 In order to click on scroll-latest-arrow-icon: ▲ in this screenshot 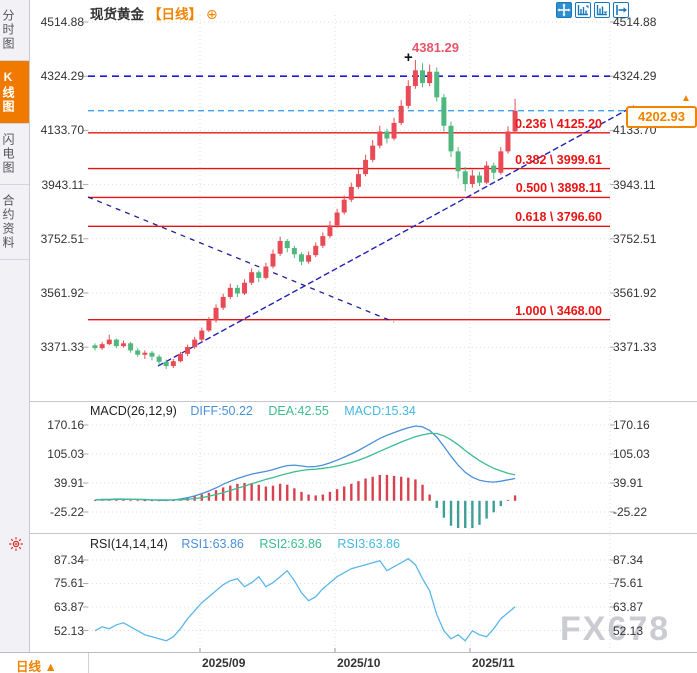, I will do `click(686, 98)`.